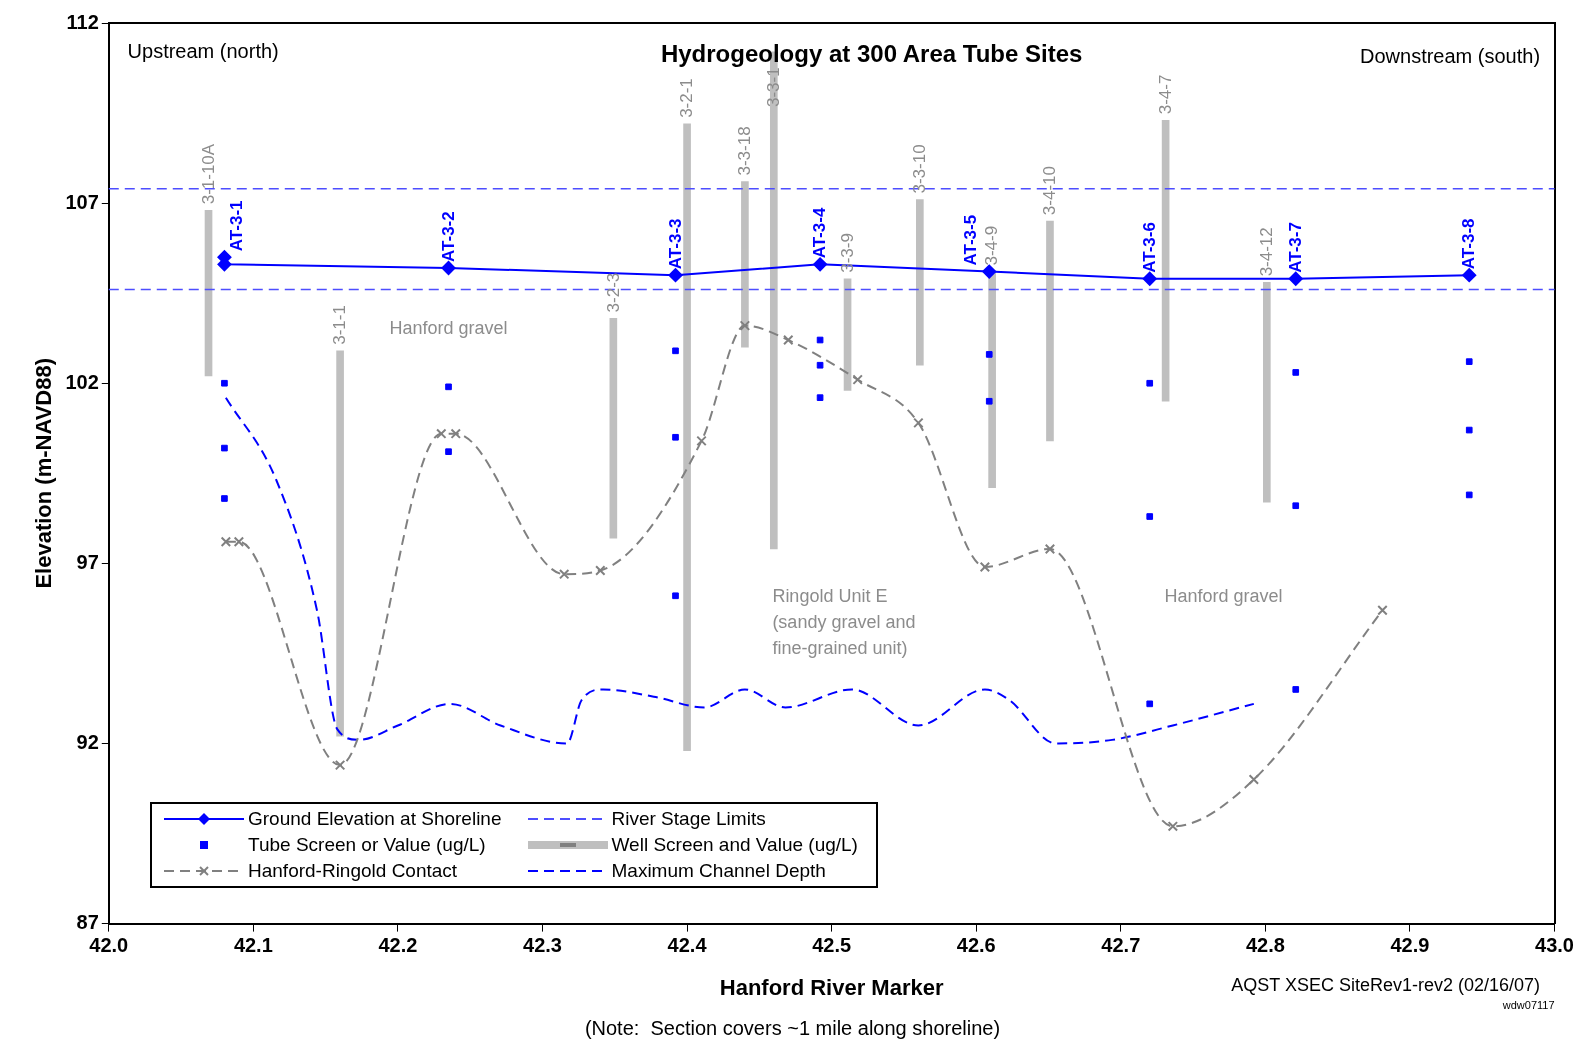 This screenshot has width=1585, height=1054. What do you see at coordinates (448, 328) in the screenshot?
I see `annotation: Hanford gravel` at bounding box center [448, 328].